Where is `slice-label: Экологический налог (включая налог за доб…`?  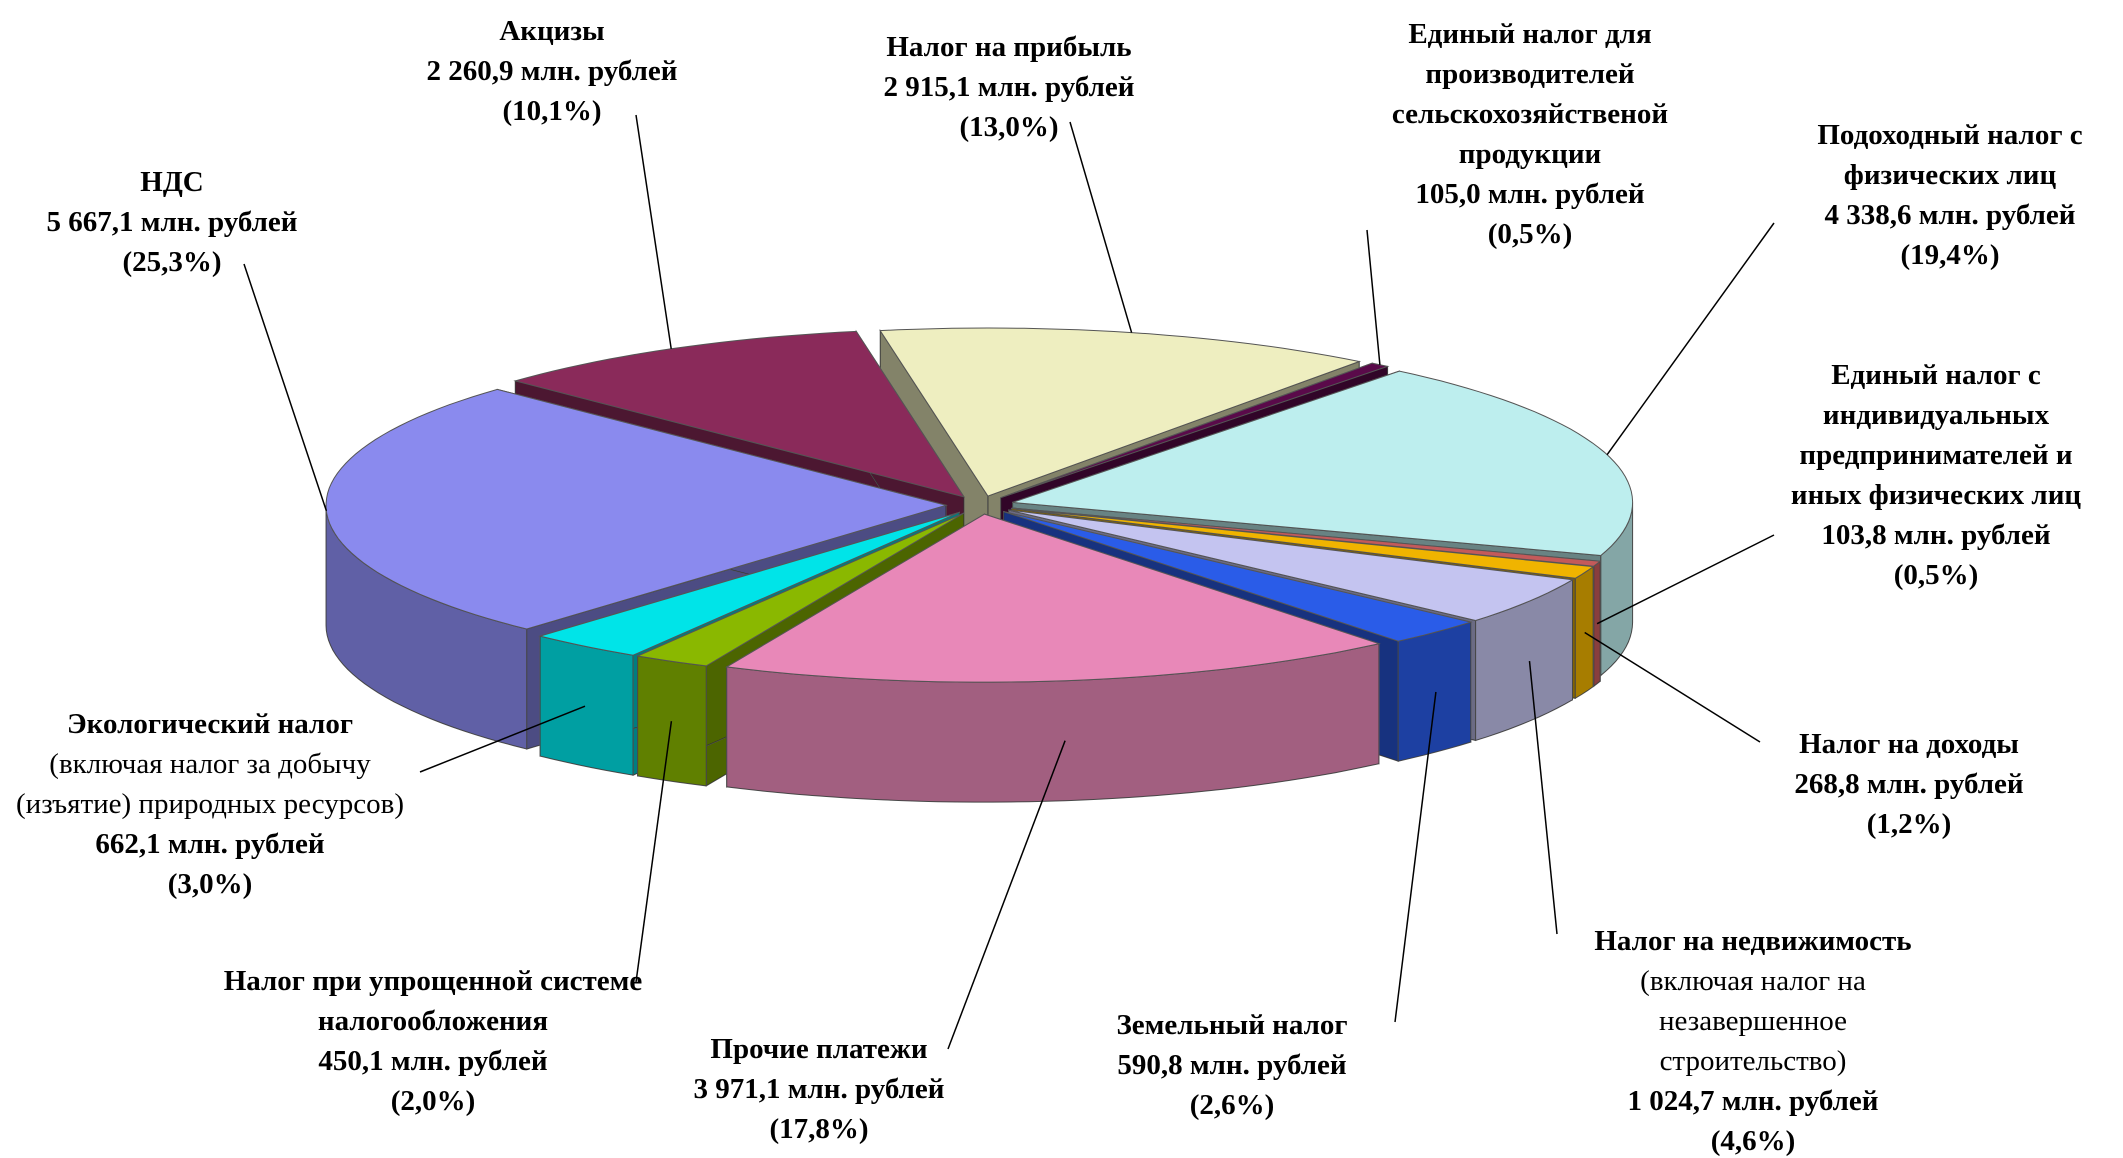 slice-label: Экологический налог (включая налог за доб… is located at coordinates (210, 804).